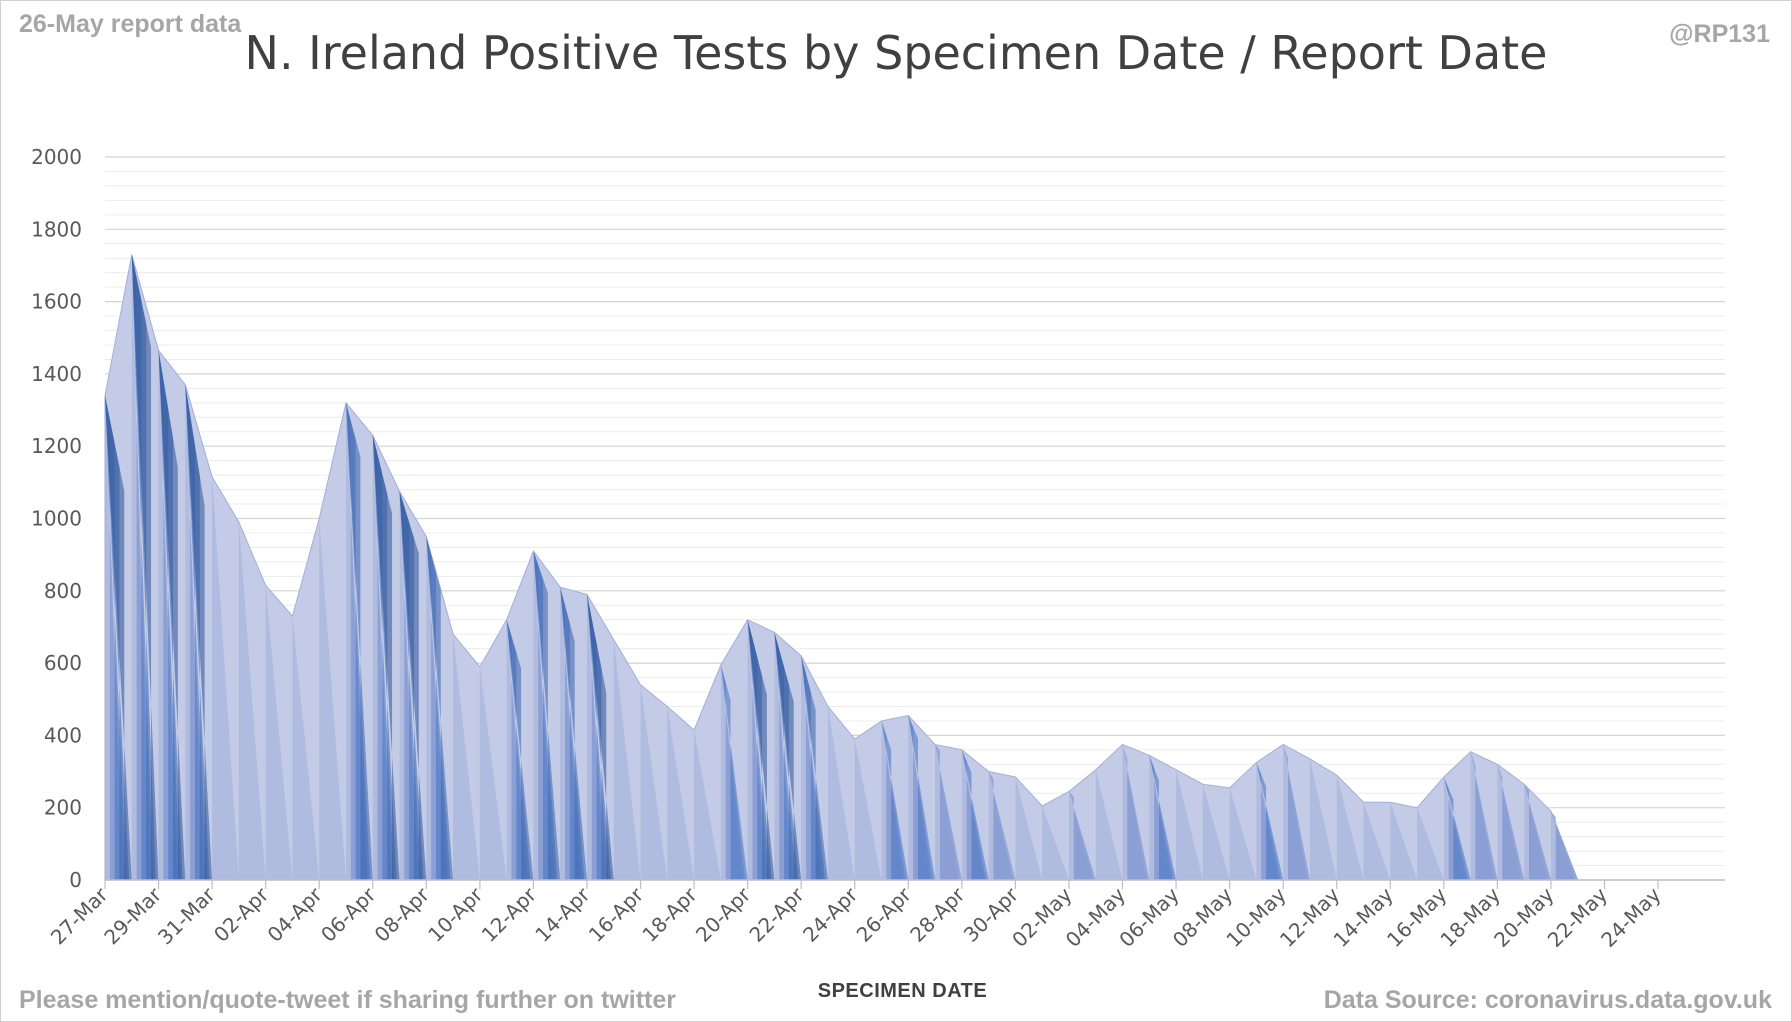 This screenshot has width=1792, height=1022. Describe the element at coordinates (63, 591) in the screenshot. I see `y-tick-label: 800` at that location.